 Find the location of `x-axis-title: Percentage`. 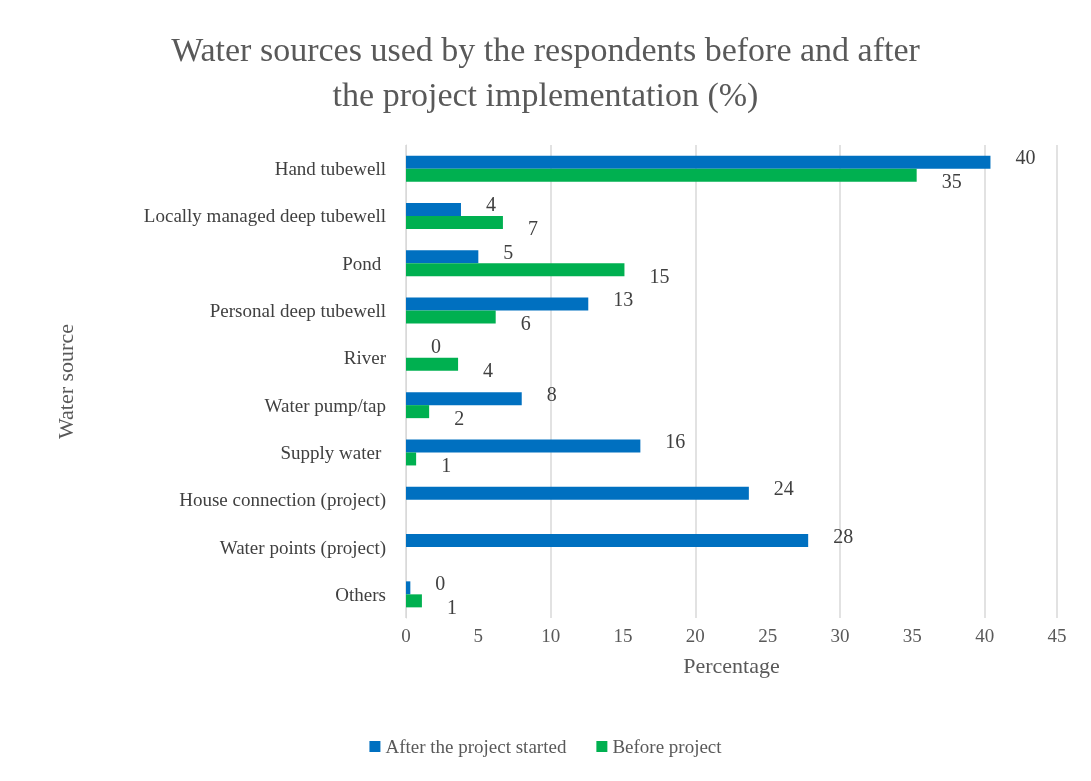

x-axis-title: Percentage is located at coordinates (731, 665).